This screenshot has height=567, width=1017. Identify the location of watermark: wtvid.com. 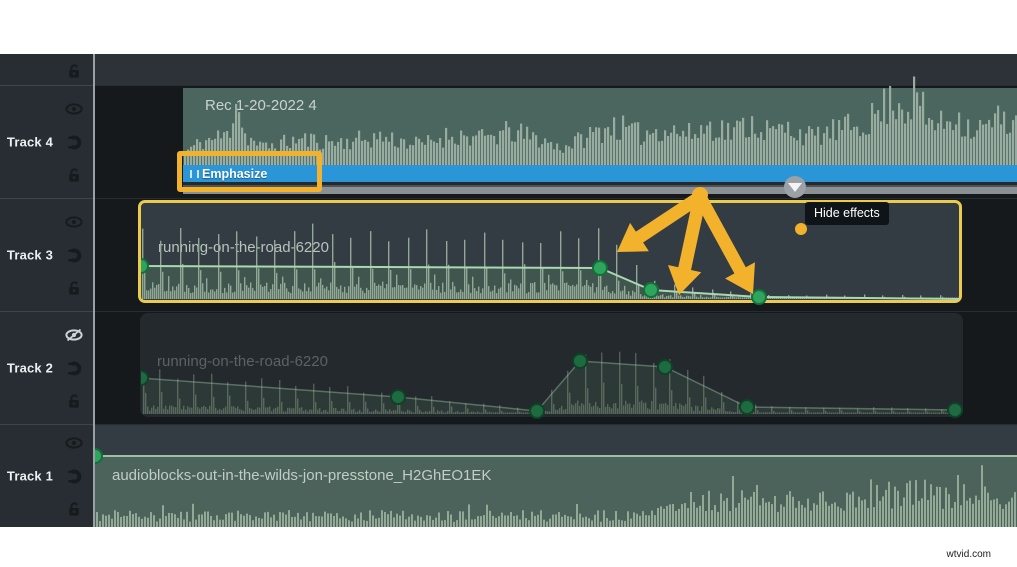
(968, 554).